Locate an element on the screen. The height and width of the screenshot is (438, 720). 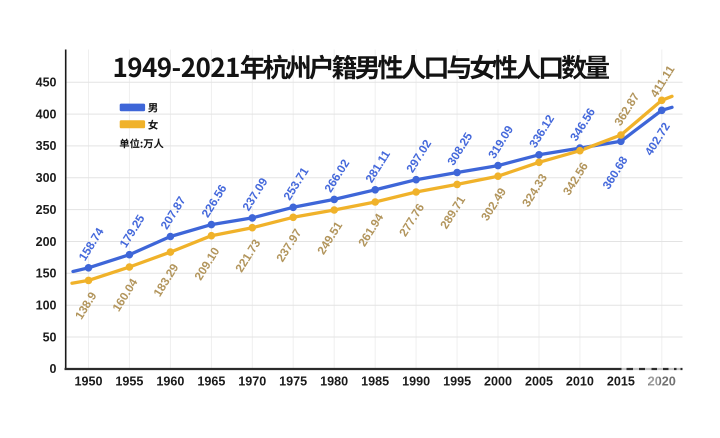
svg-text: 1955 is located at coordinates (129, 382).